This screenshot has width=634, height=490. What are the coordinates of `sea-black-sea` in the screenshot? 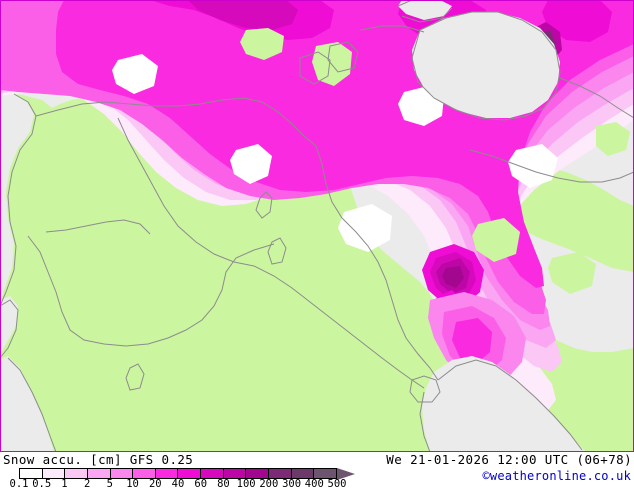 It's located at (425, 10).